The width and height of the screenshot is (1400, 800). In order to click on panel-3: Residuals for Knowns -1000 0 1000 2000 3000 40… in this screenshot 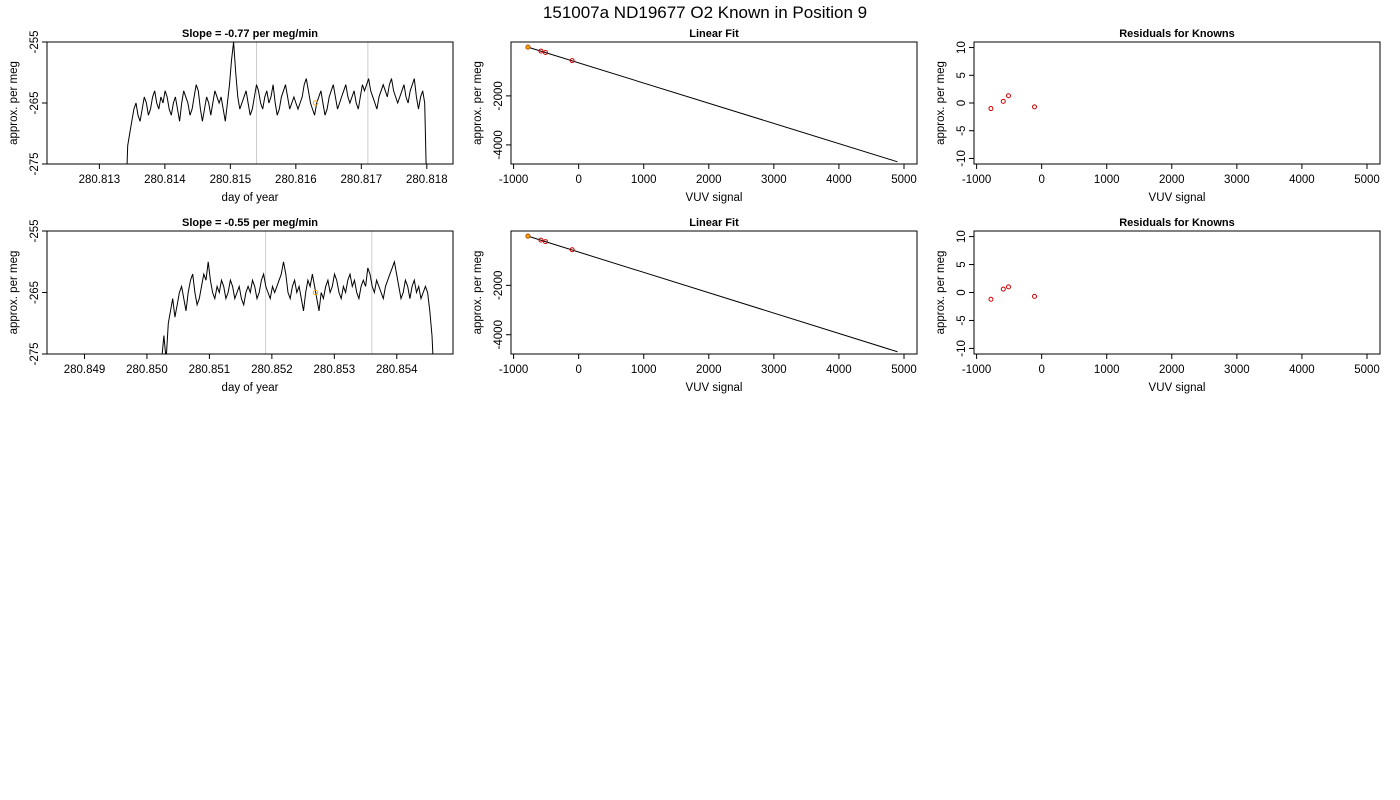, I will do `click(1158, 116)`.